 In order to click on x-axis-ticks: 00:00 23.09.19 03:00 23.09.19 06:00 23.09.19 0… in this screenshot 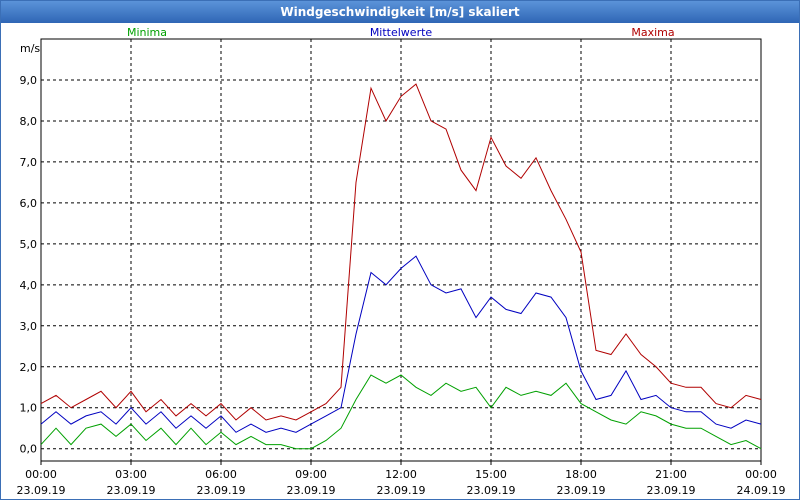, I will do `click(401, 479)`.